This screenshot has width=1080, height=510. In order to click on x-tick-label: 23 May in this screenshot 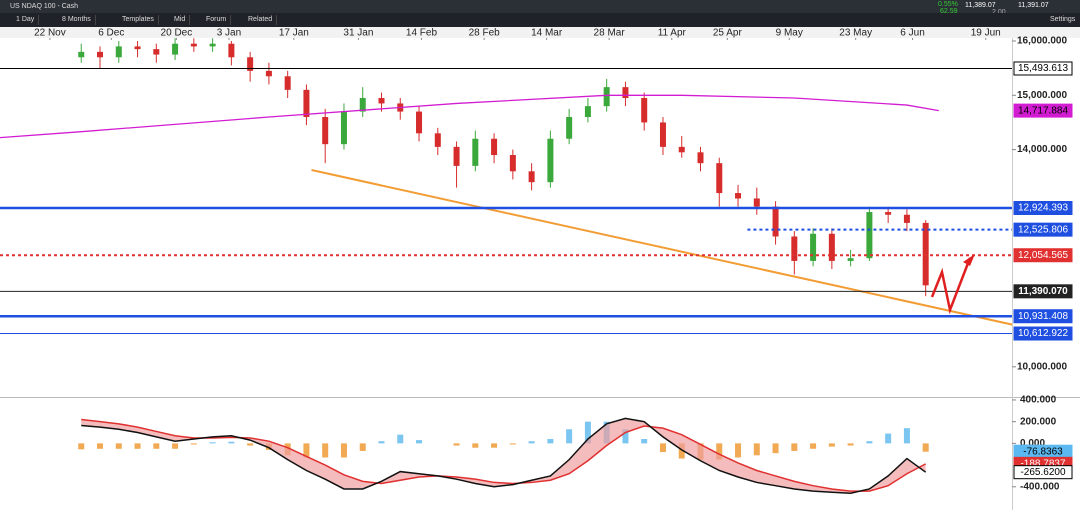, I will do `click(855, 33)`.